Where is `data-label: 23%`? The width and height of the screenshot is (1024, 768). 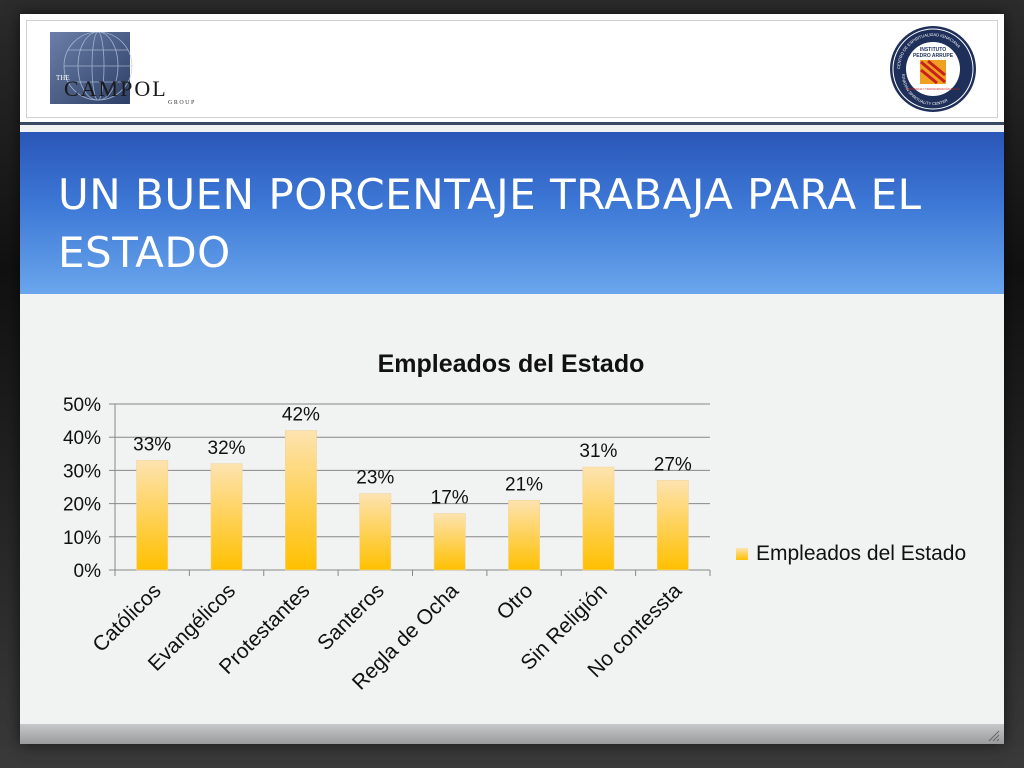
data-label: 23% is located at coordinates (375, 478).